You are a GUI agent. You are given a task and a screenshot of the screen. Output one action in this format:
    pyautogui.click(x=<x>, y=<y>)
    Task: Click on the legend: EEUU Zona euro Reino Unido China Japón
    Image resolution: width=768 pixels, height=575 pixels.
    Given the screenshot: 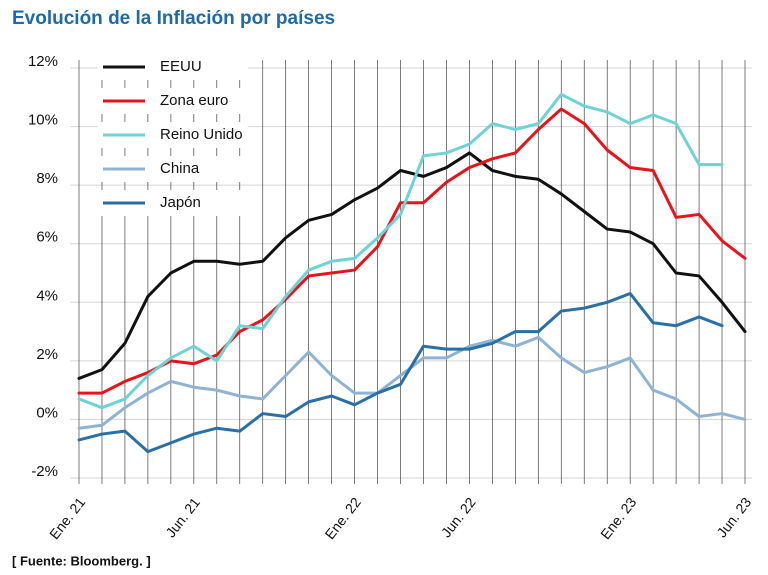 What is the action you would take?
    pyautogui.click(x=173, y=135)
    